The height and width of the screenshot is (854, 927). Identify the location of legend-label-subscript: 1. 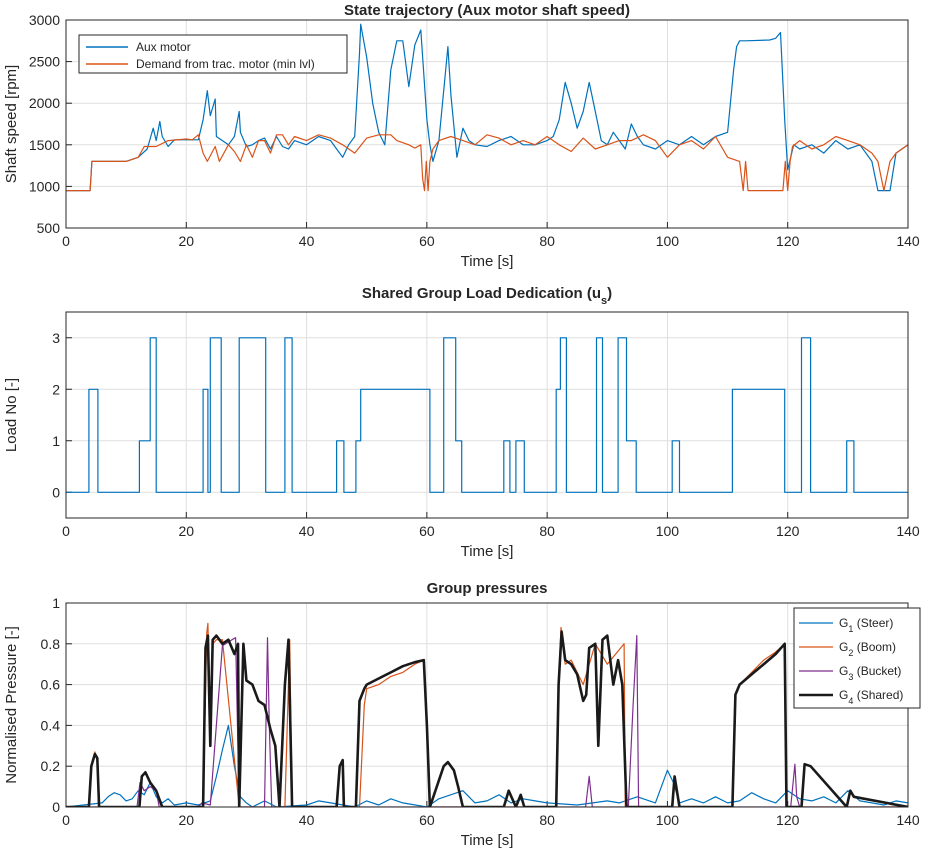
(850, 629).